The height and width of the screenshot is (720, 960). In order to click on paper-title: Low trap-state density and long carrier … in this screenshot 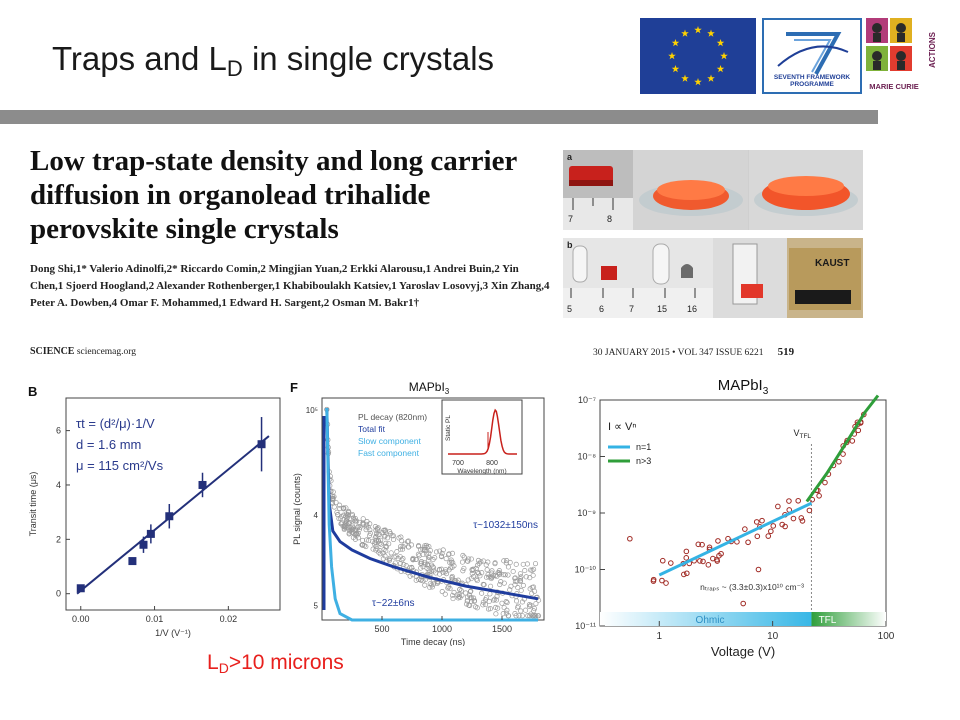, I will do `click(273, 195)`.